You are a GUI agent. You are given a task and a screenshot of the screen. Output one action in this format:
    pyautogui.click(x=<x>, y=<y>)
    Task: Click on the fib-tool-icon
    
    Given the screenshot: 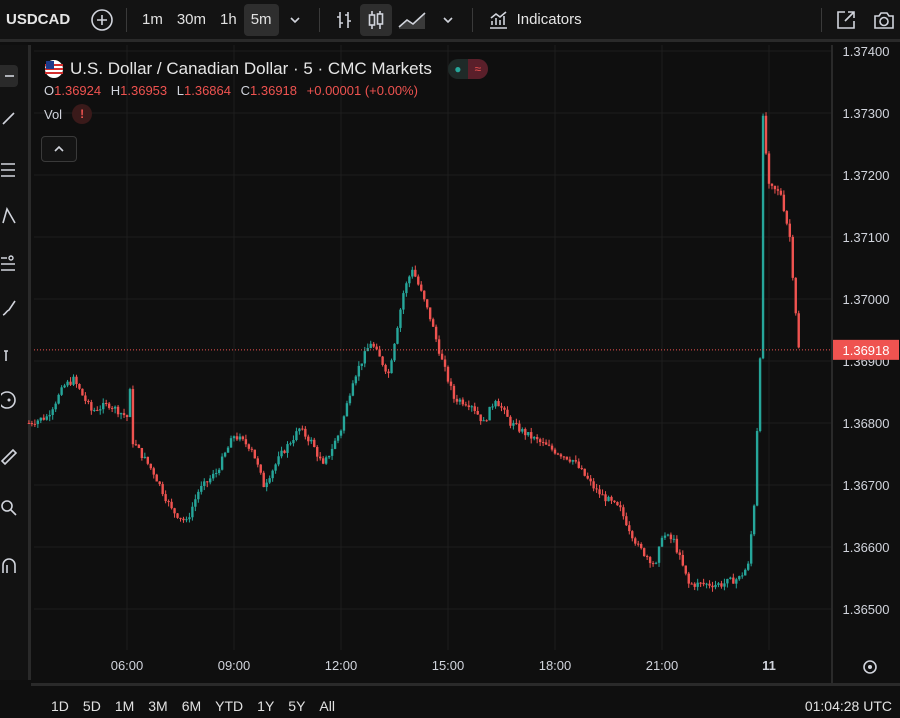 What is the action you would take?
    pyautogui.click(x=9, y=170)
    